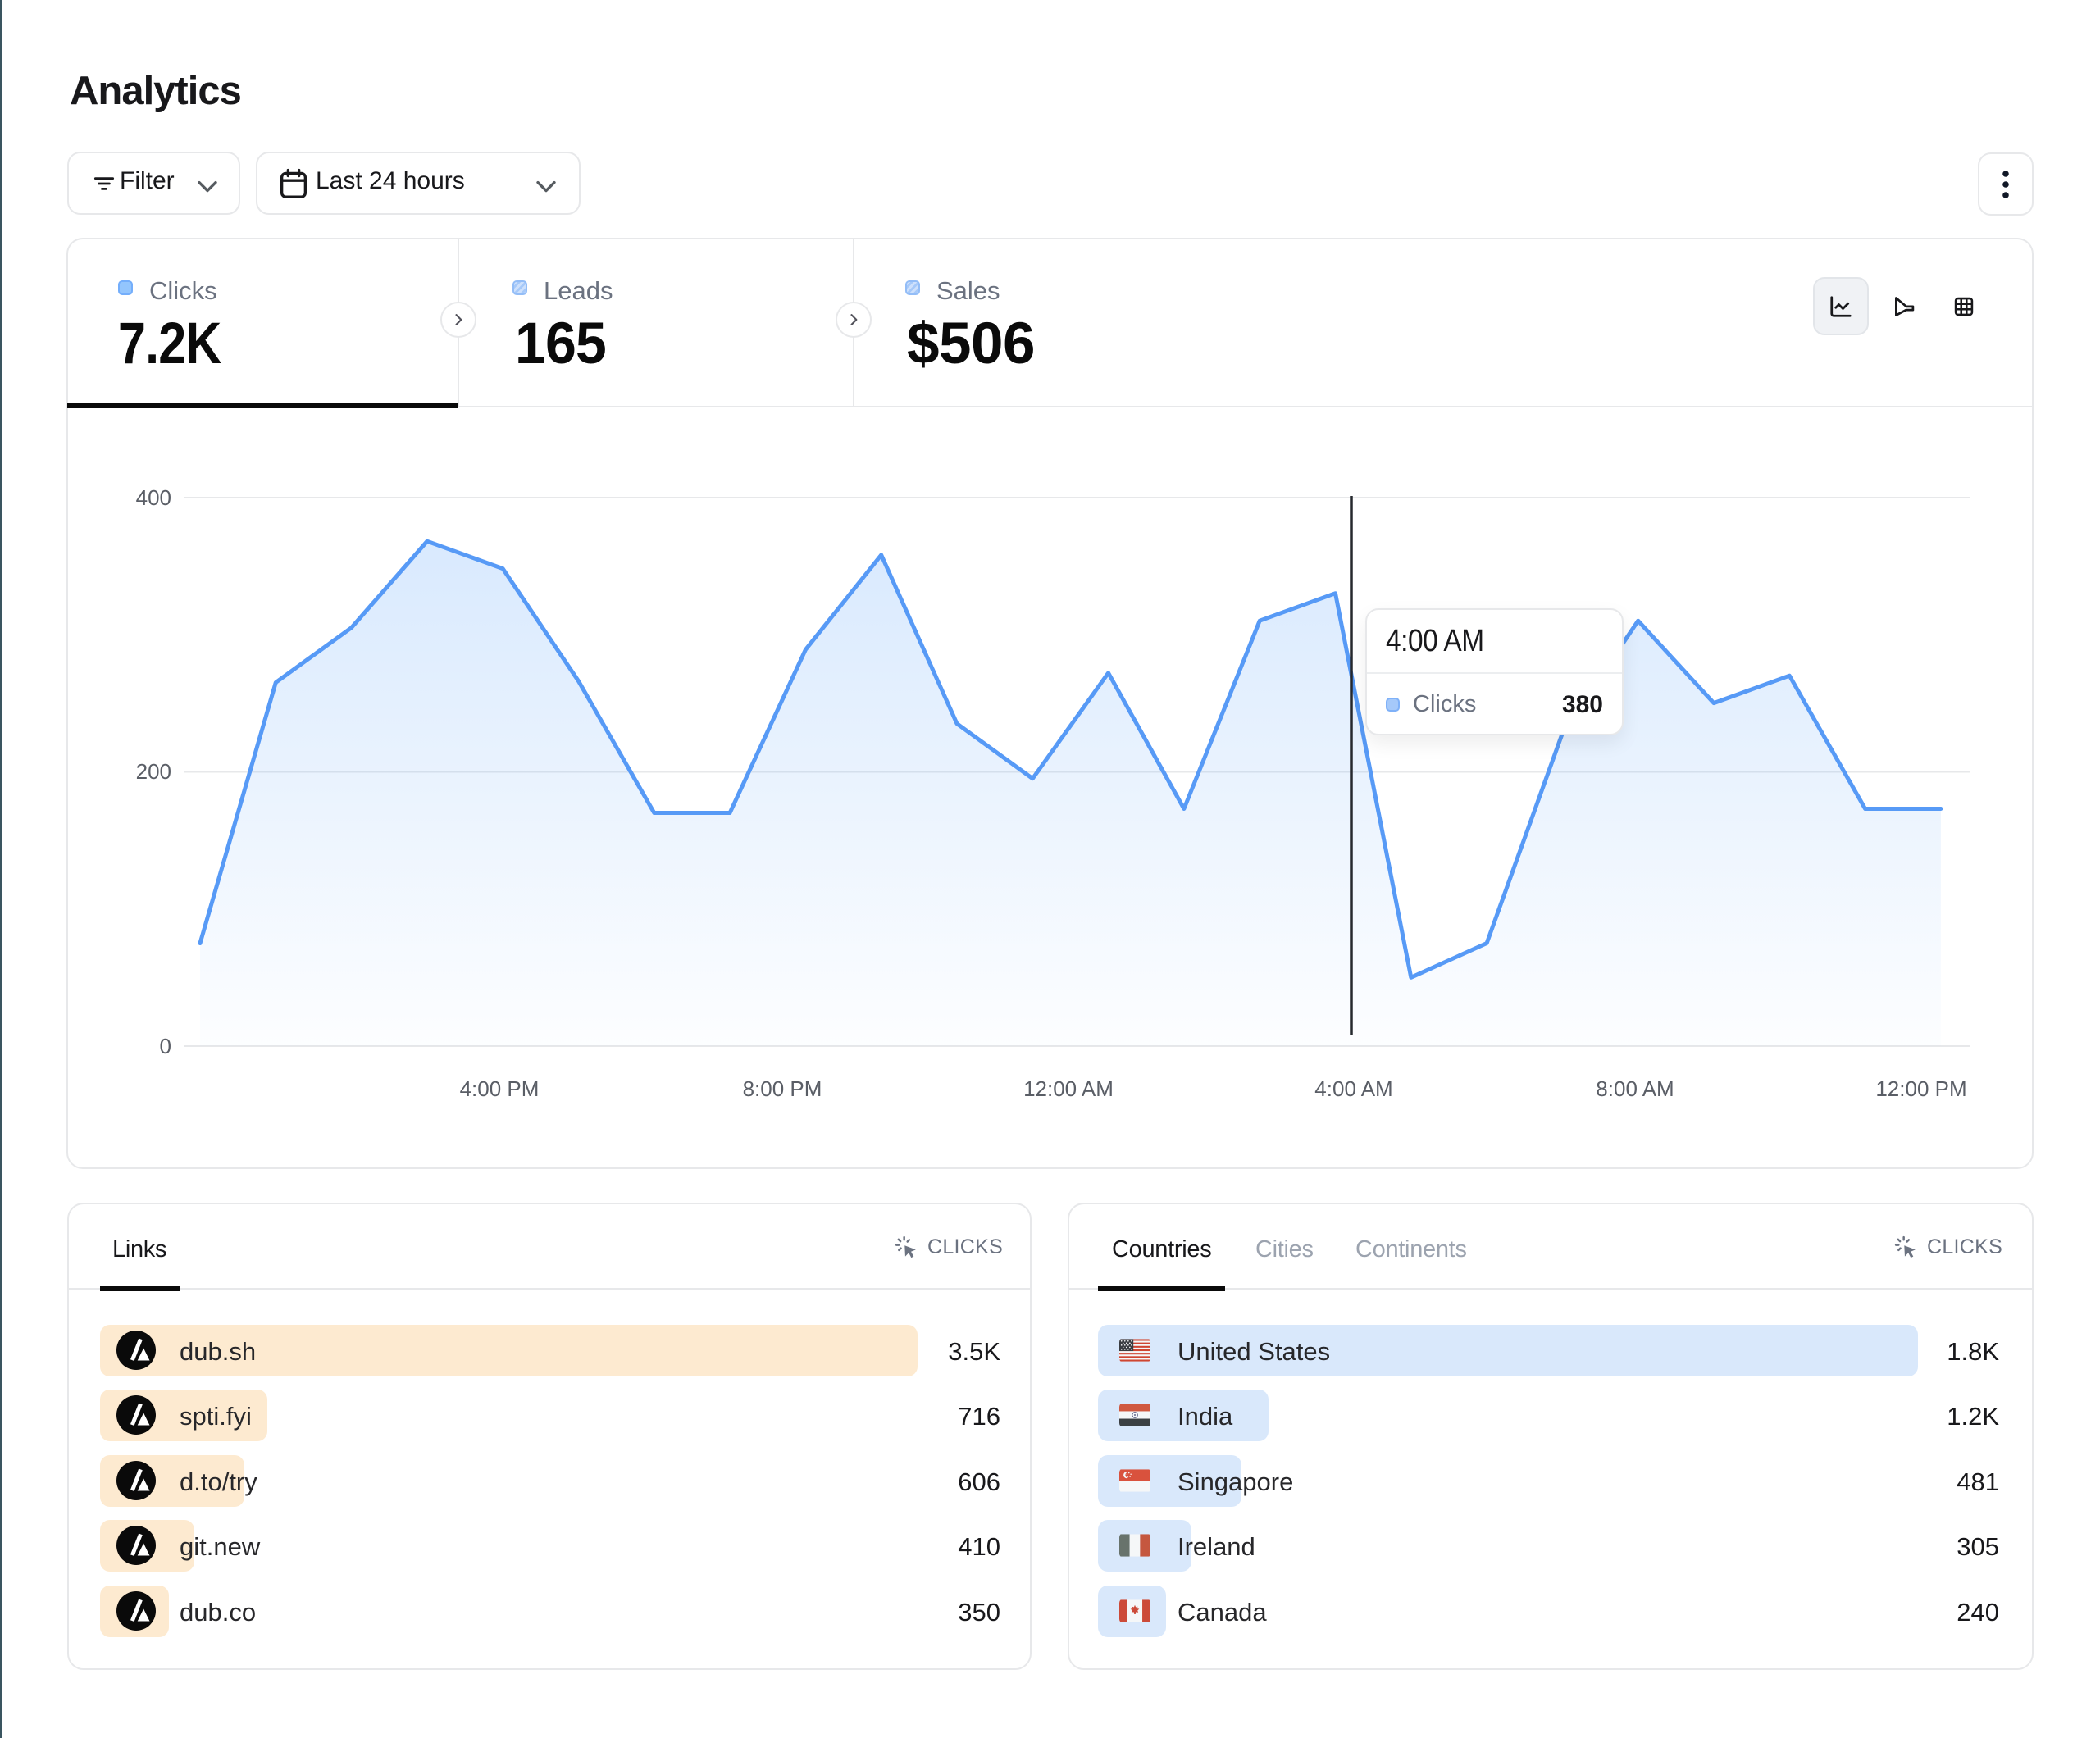 This screenshot has width=2100, height=1738. Describe the element at coordinates (500, 1088) in the screenshot. I see `svg-text: 4:00 PM` at that location.